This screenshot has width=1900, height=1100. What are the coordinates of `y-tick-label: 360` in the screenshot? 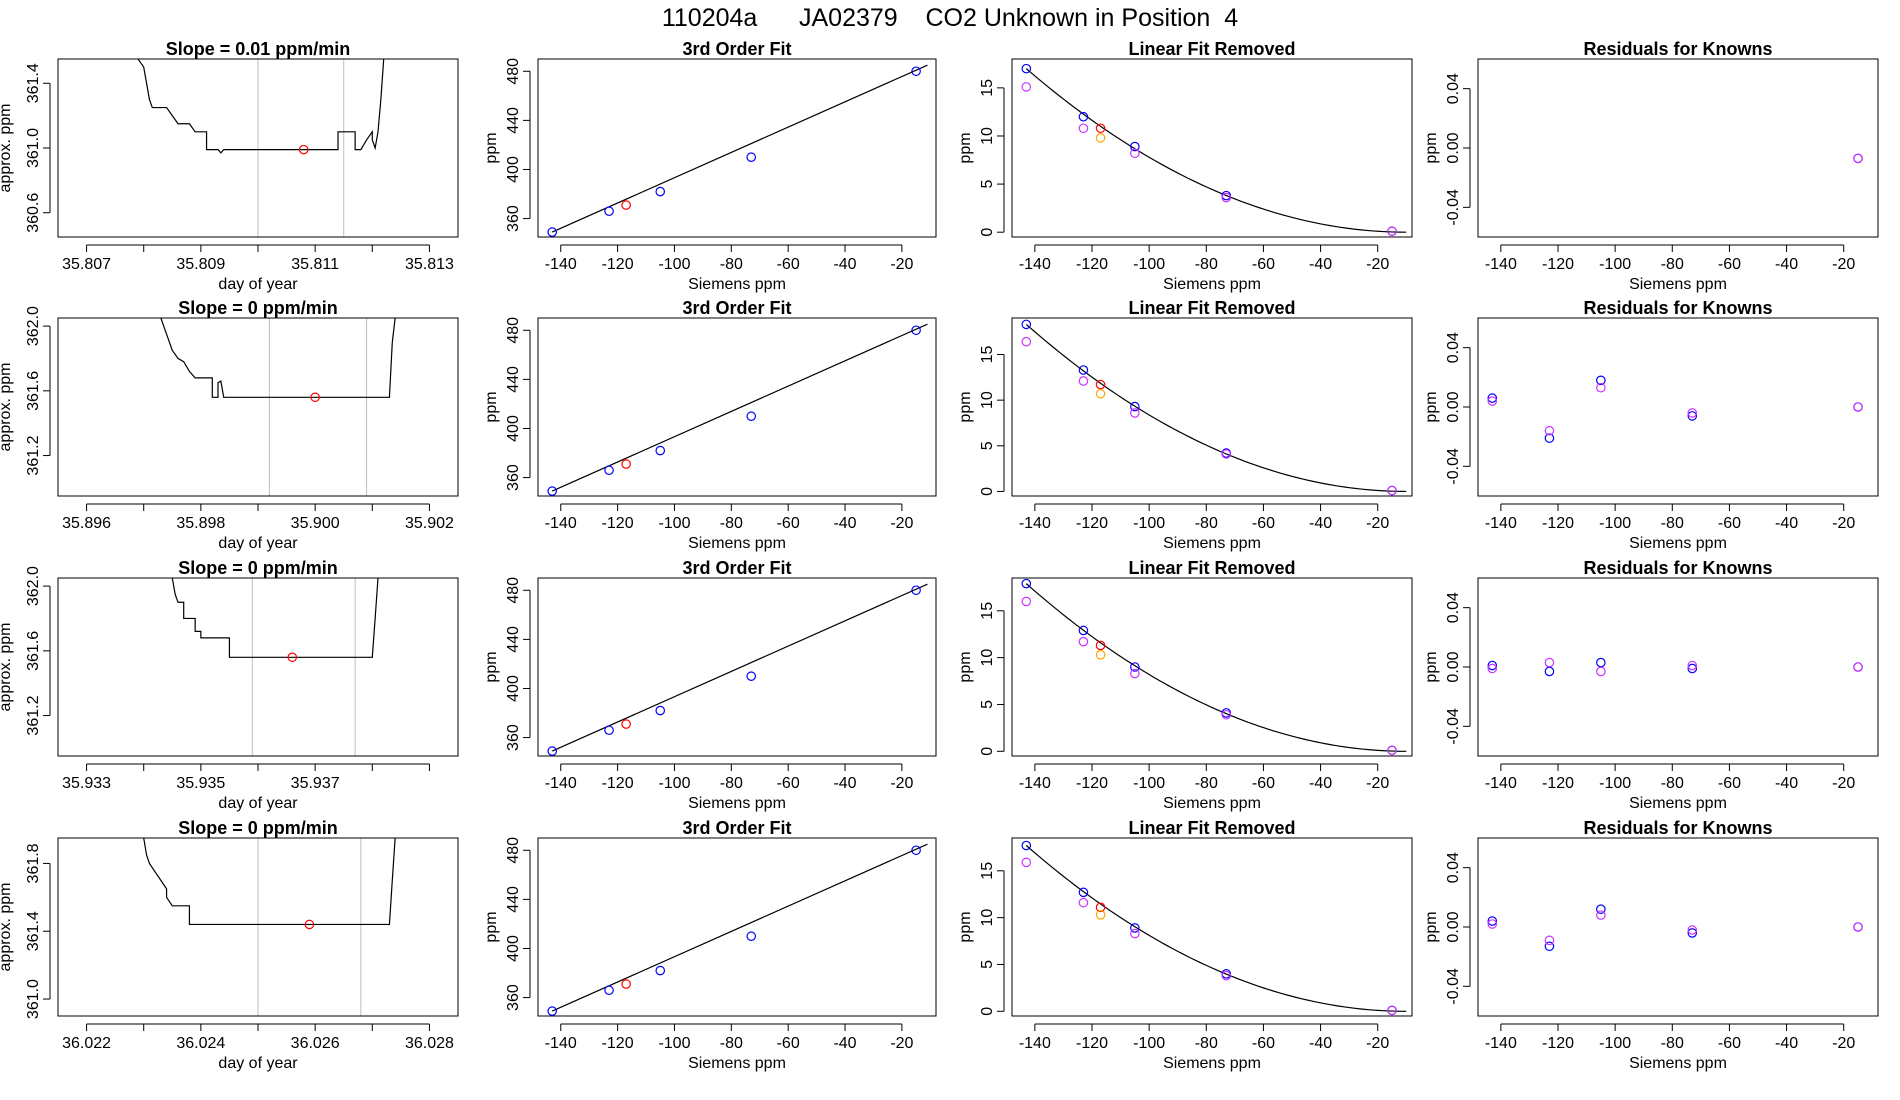 It's located at (513, 218).